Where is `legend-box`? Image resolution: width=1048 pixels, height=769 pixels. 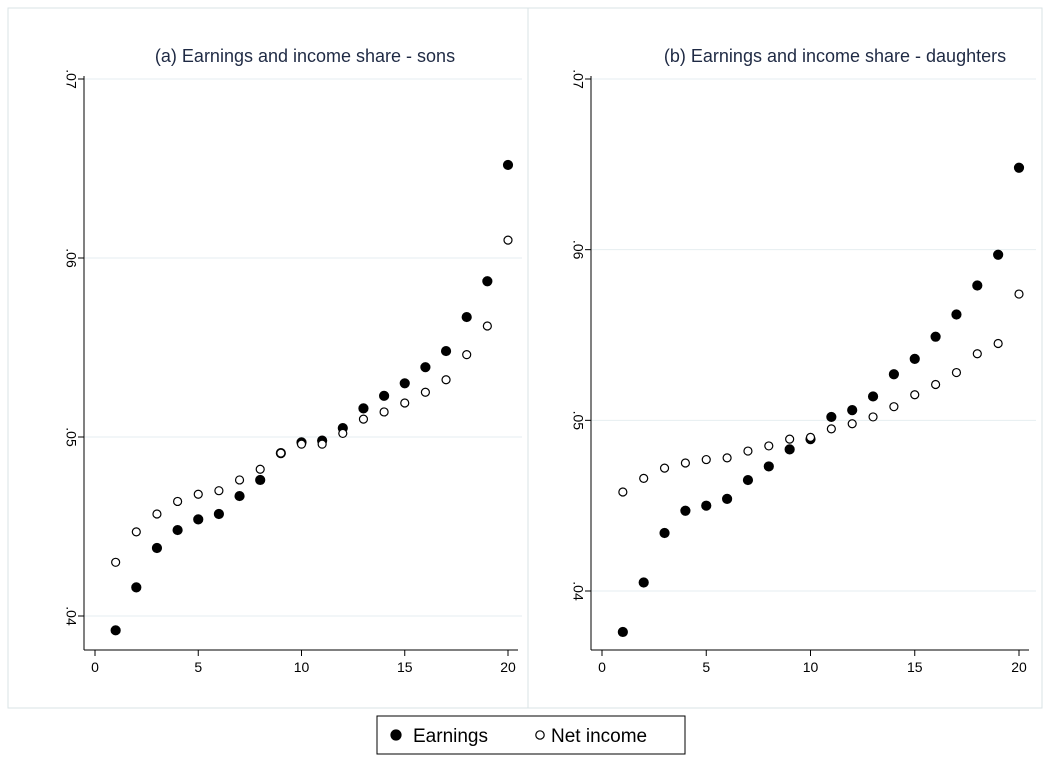
legend-box is located at coordinates (531, 735).